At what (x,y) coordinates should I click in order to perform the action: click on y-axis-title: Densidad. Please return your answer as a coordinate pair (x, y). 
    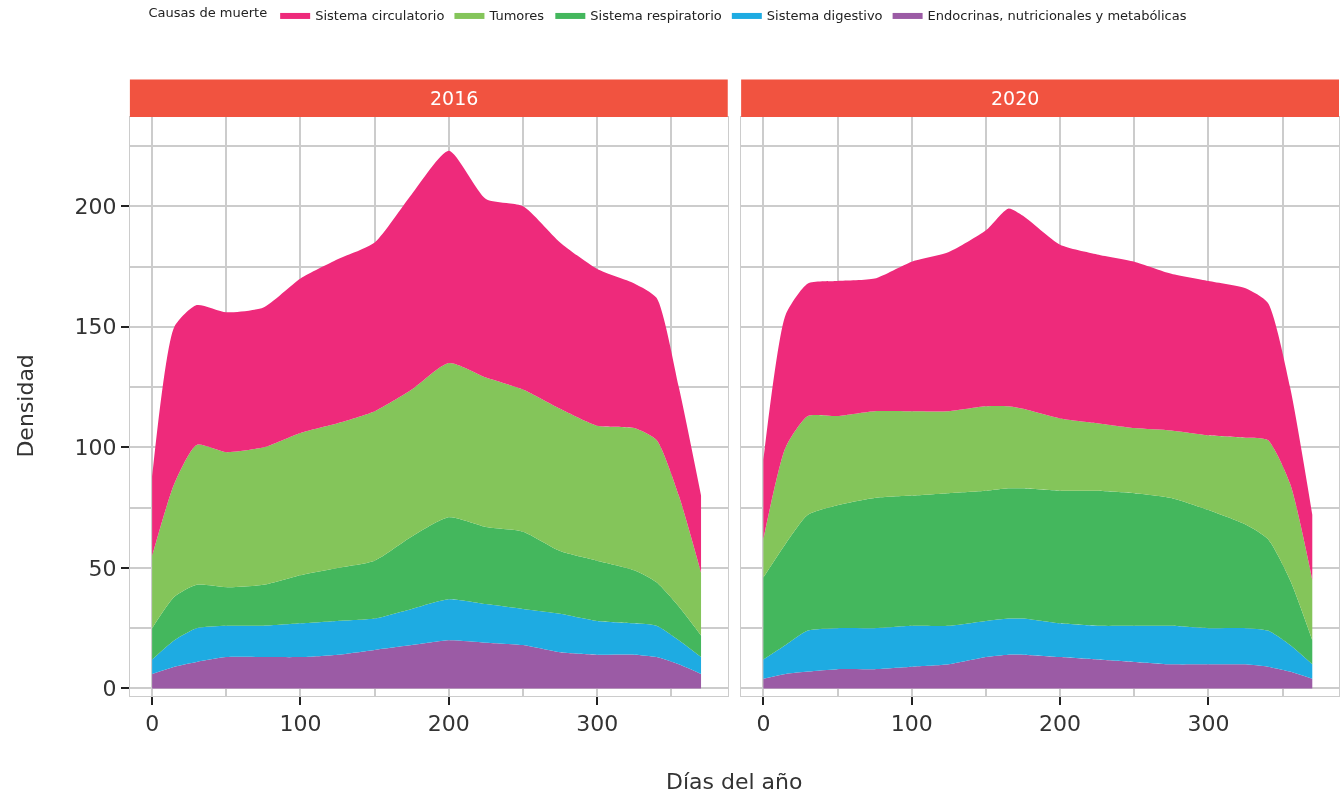
    Looking at the image, I should click on (25, 406).